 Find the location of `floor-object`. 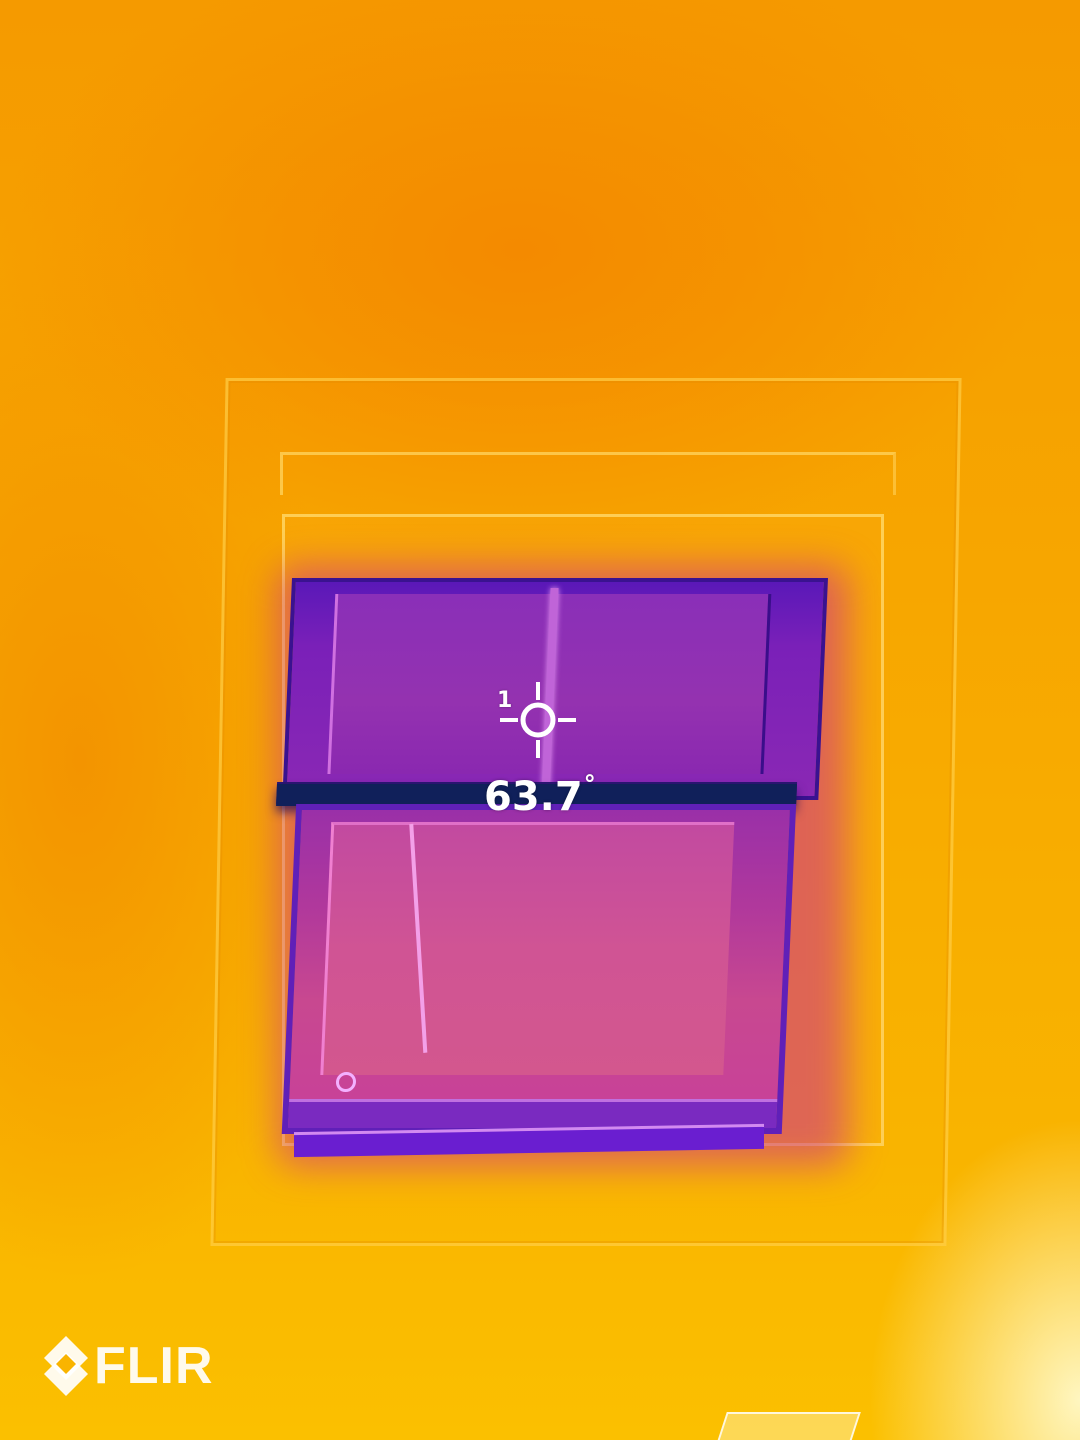

floor-object is located at coordinates (787, 1426).